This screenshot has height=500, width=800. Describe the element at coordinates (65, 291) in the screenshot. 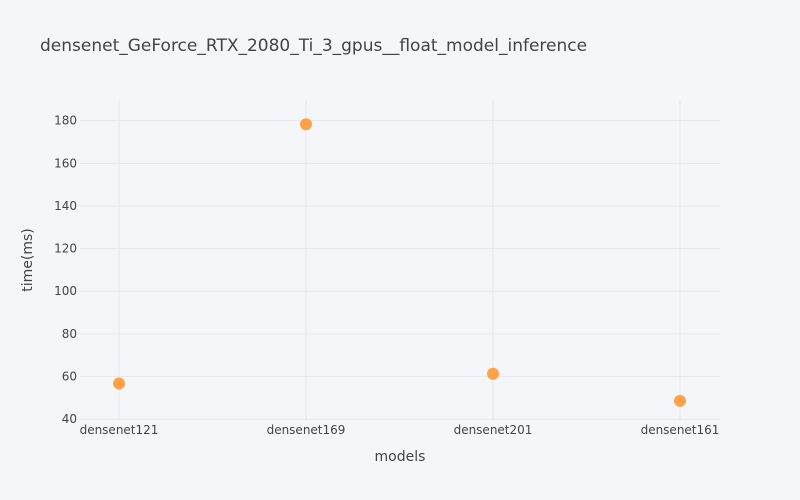

I see `y-tick-label: 100` at that location.